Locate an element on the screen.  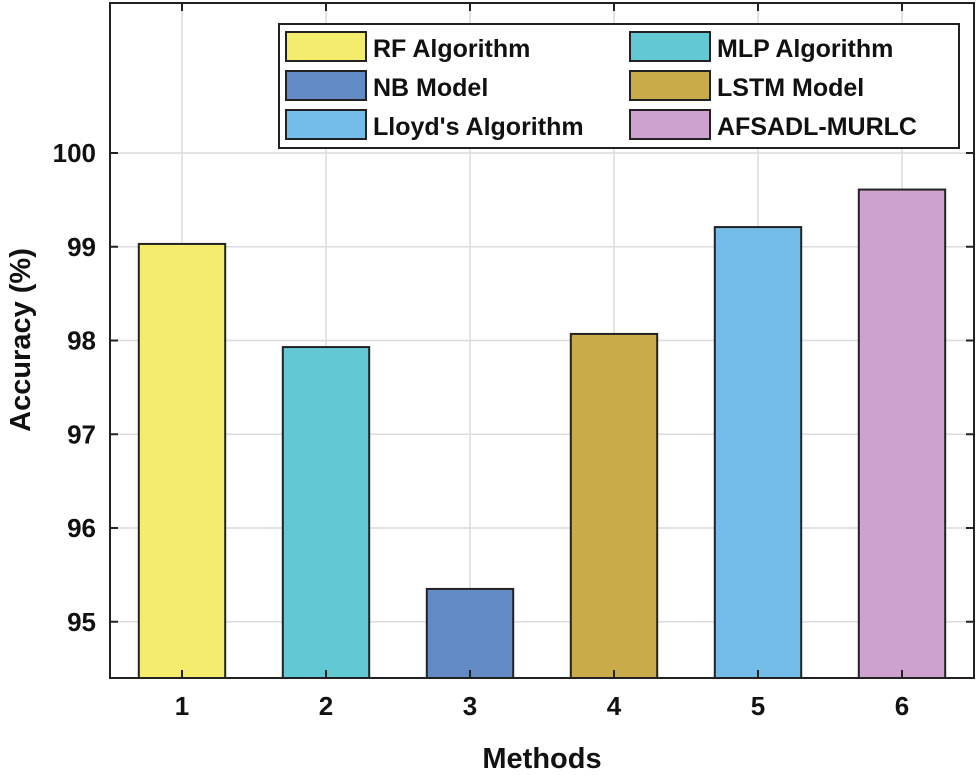
legend-box is located at coordinates (619, 86).